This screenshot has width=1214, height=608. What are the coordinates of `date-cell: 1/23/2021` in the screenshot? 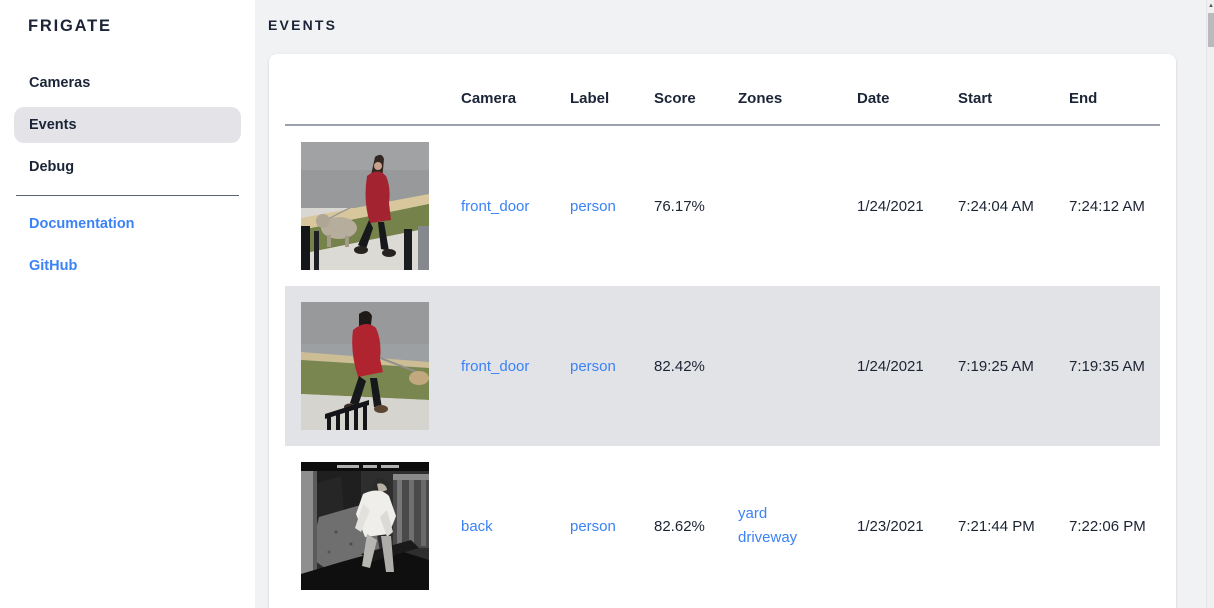 It's located at (890, 526).